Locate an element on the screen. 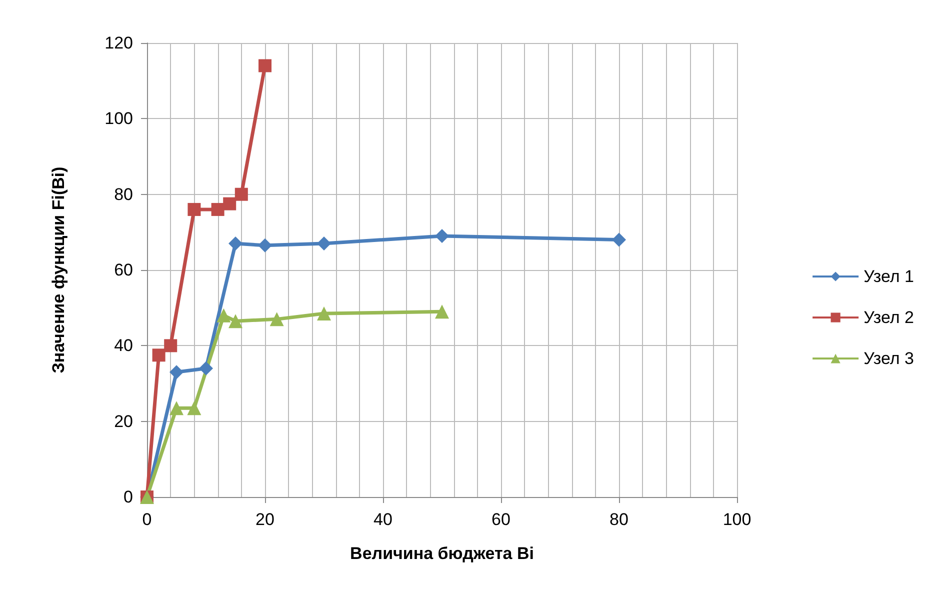 Image resolution: width=939 pixels, height=613 pixels. y-tick-label: 80 is located at coordinates (123, 194).